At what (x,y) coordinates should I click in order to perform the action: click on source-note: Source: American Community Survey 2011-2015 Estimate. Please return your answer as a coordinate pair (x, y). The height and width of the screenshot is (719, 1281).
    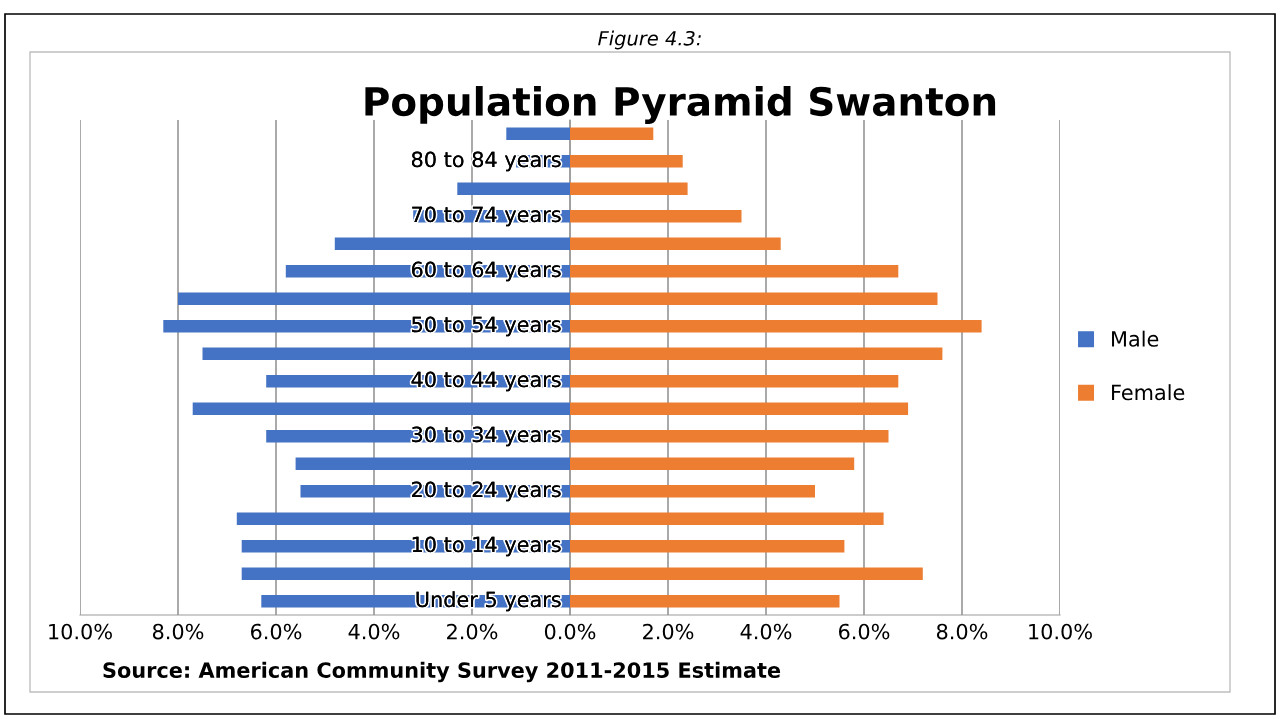
    Looking at the image, I should click on (442, 672).